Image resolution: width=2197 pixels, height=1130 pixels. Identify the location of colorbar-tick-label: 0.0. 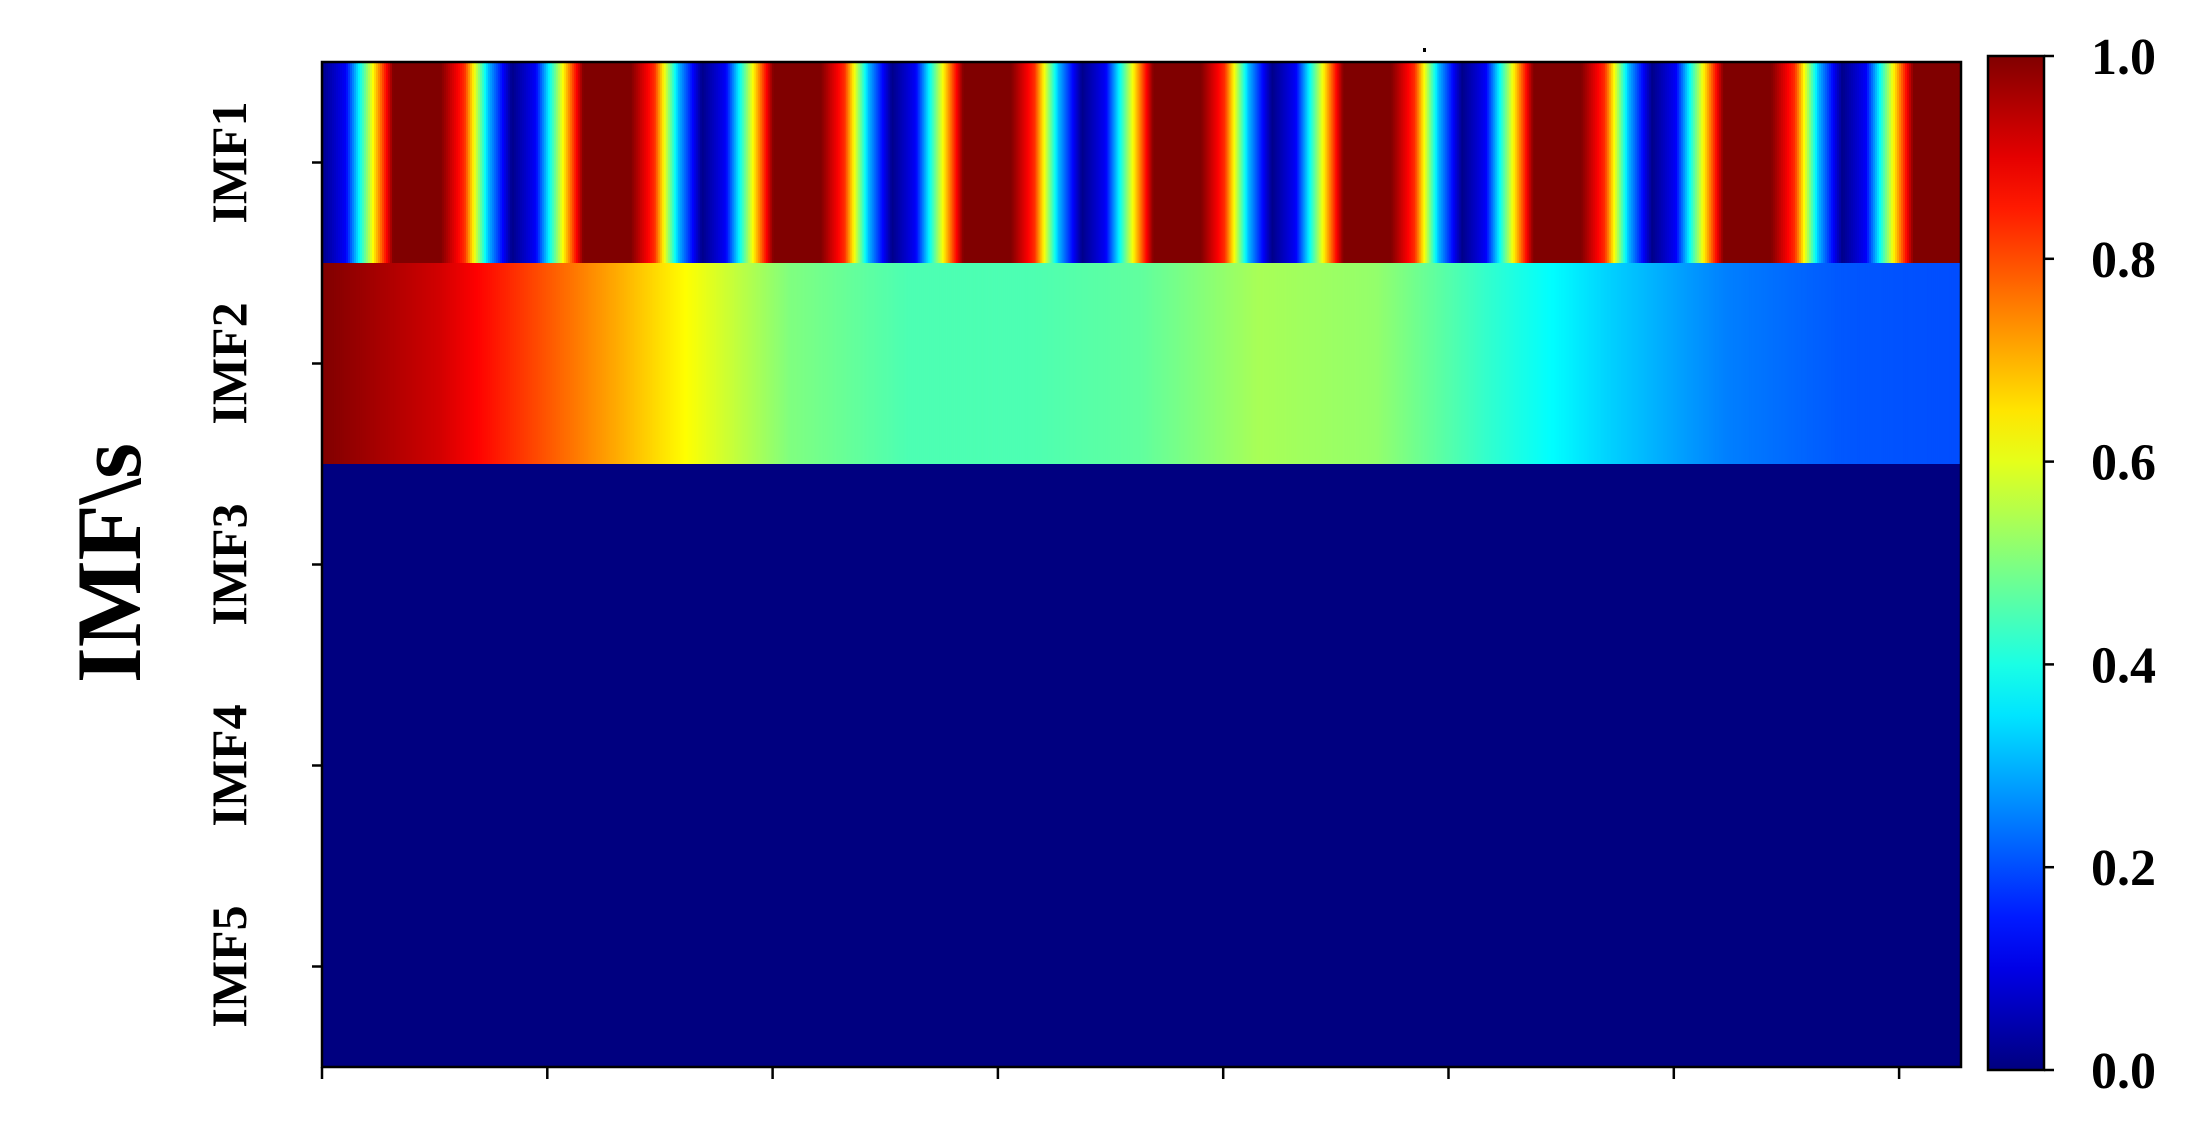
(2123, 1071).